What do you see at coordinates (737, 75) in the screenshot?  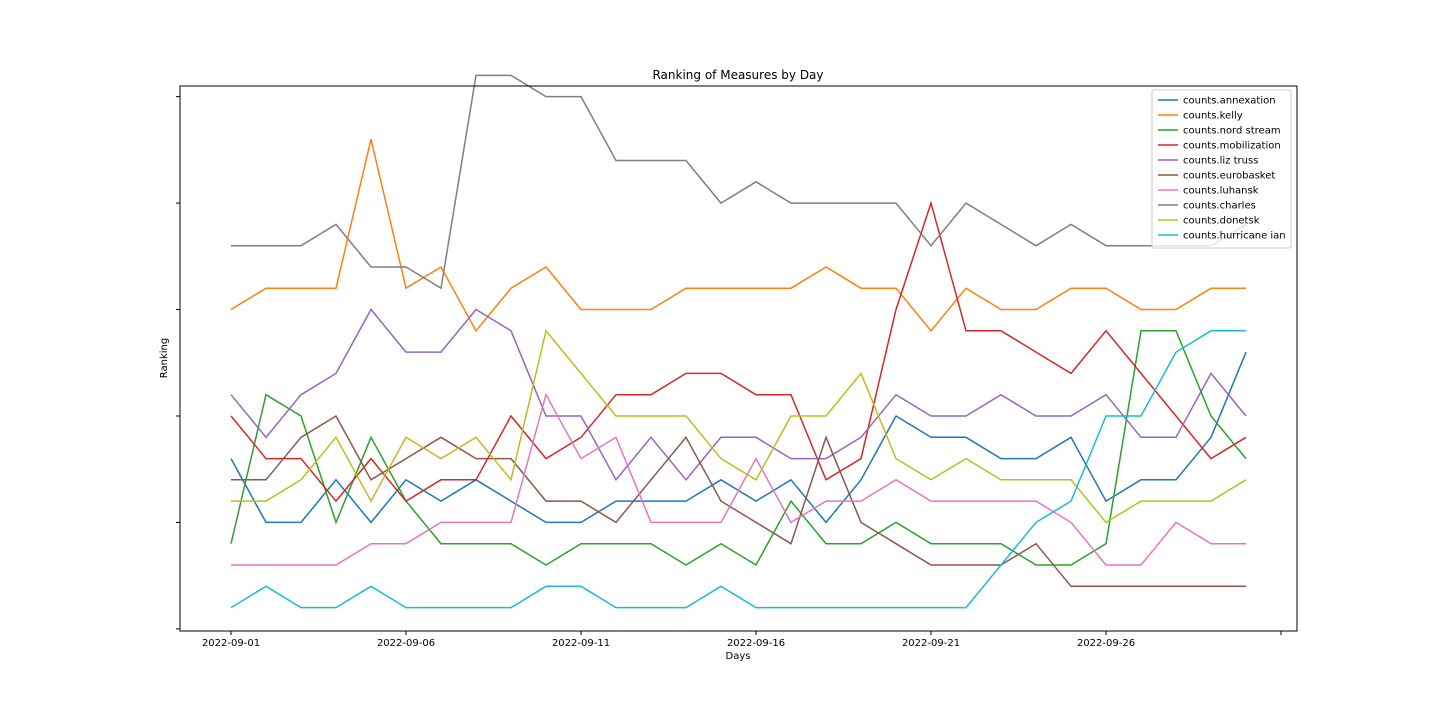 I see `chart-title: Ranking of Measures by Day` at bounding box center [737, 75].